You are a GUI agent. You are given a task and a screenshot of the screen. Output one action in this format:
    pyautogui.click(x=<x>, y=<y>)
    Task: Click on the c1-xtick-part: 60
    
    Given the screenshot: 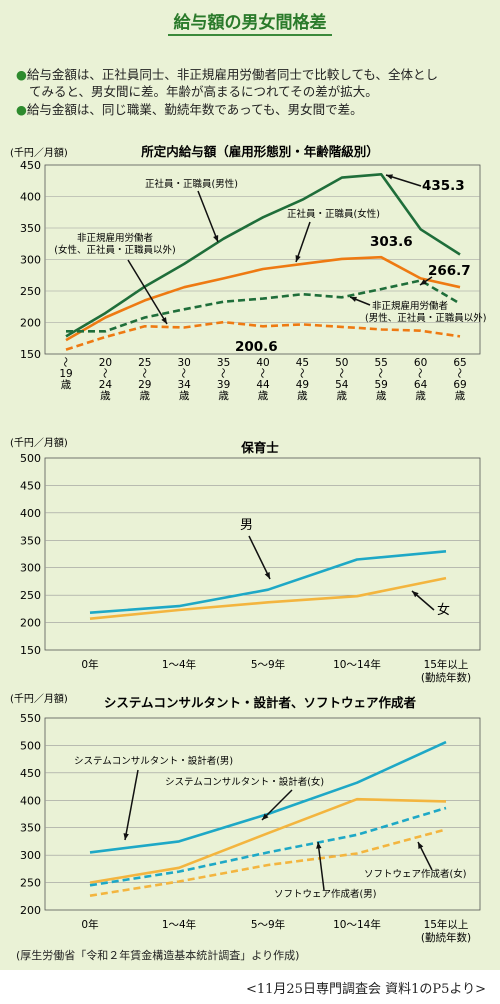 What is the action you would take?
    pyautogui.click(x=420, y=363)
    